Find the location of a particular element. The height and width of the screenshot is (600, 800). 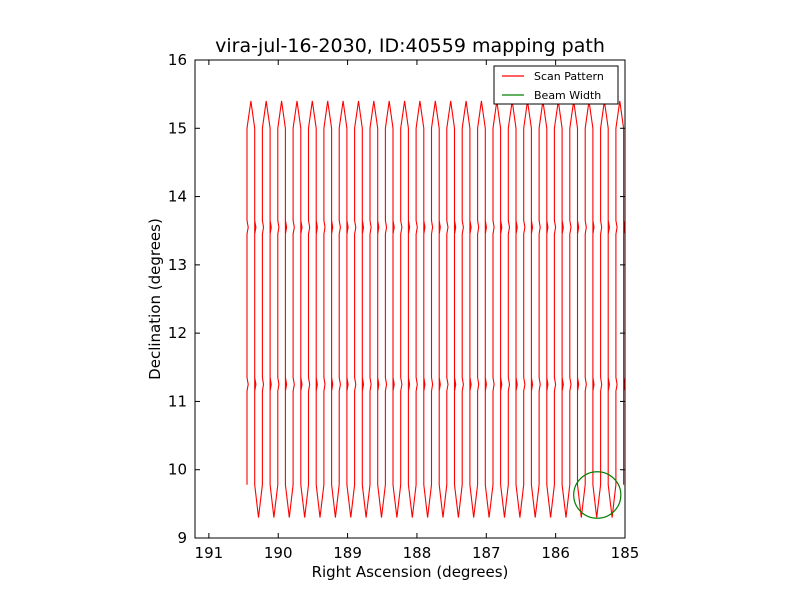

y-tick-label: 13 is located at coordinates (177, 265).